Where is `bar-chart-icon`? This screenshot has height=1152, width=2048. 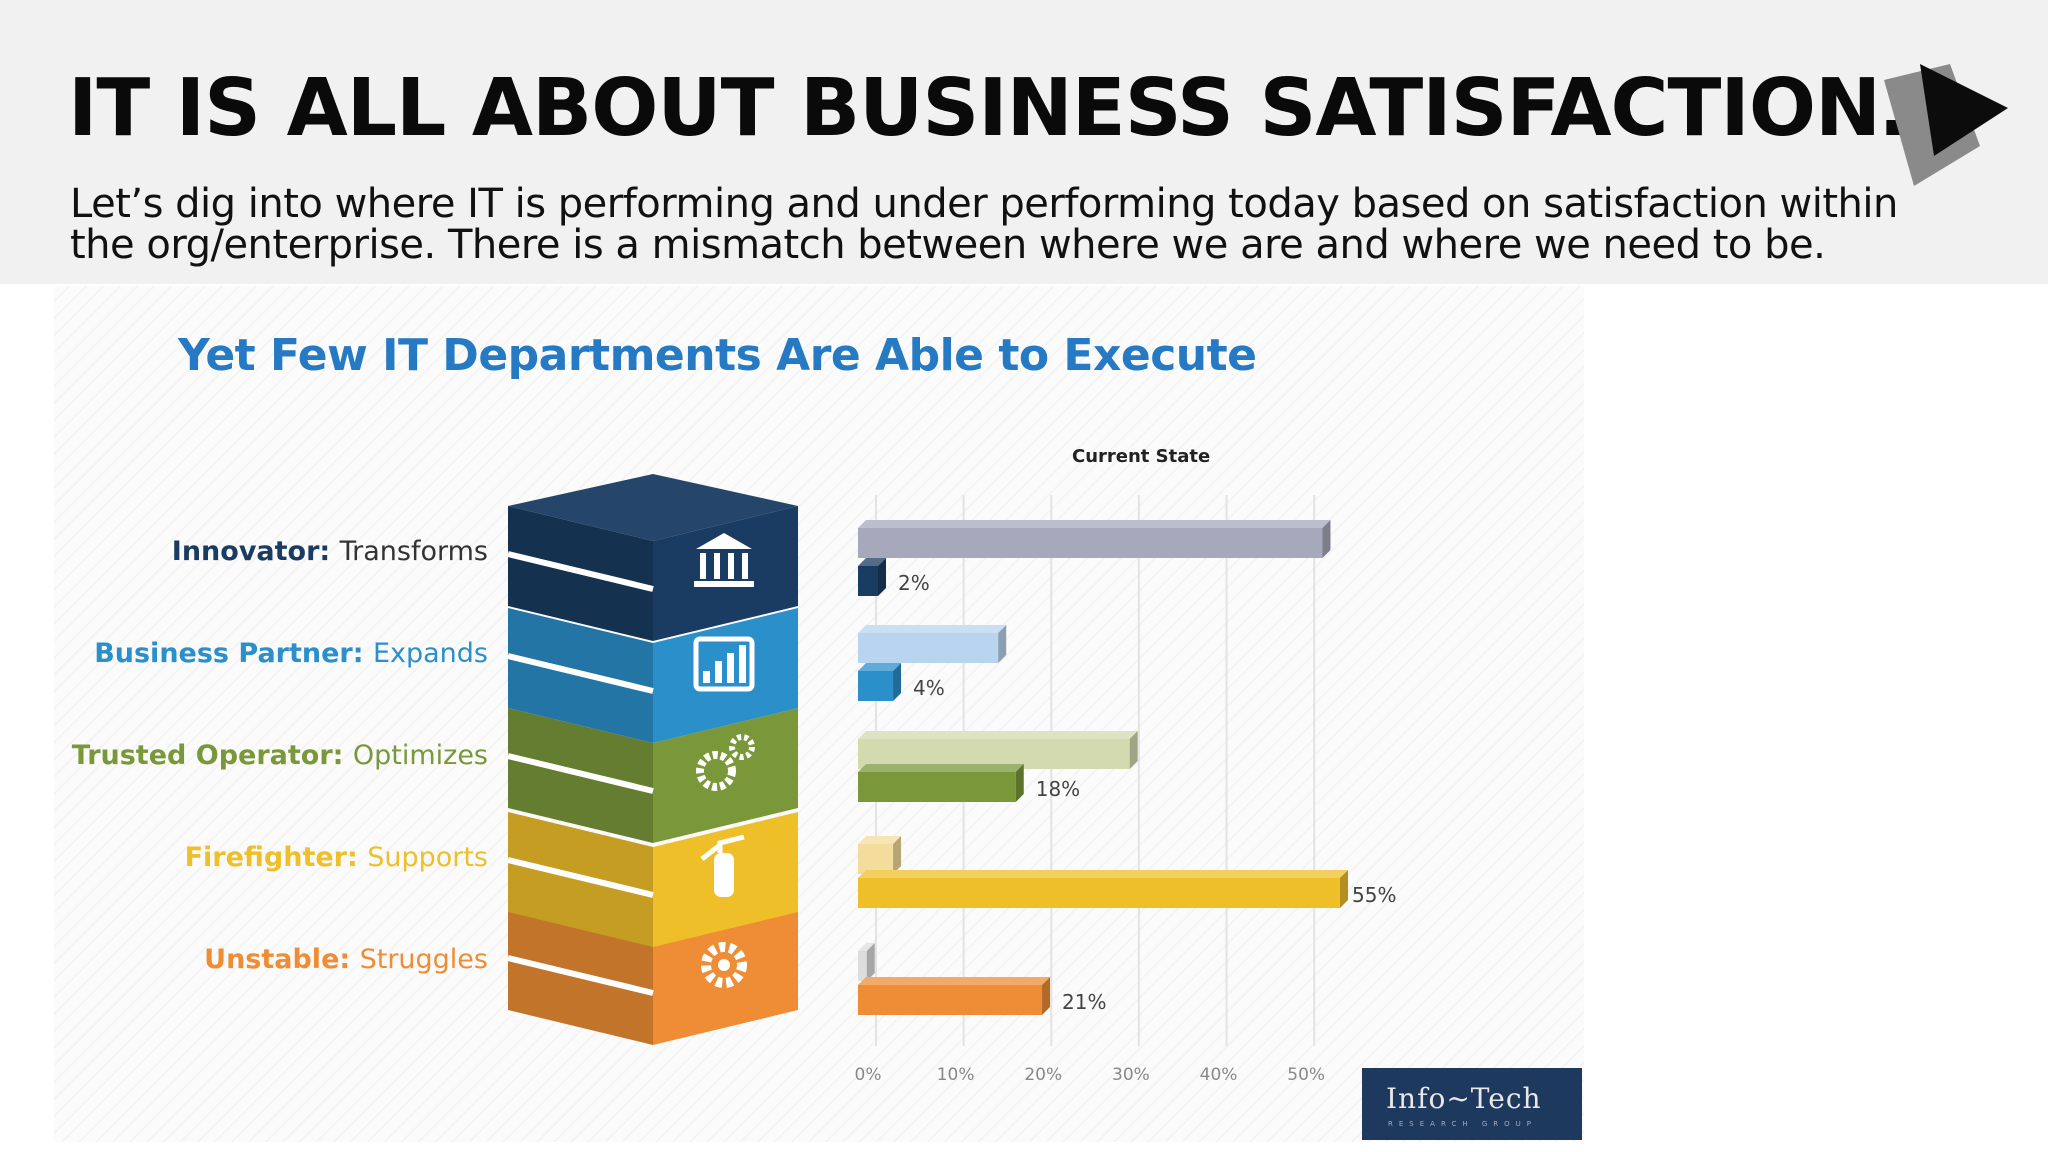
bar-chart-icon is located at coordinates (724, 664).